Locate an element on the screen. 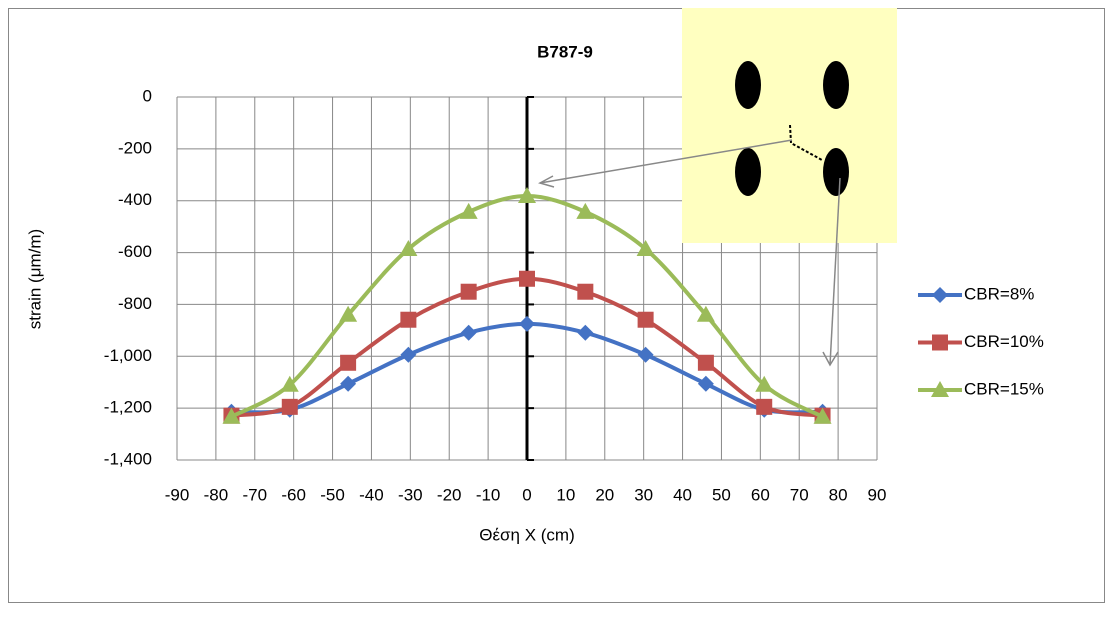 Image resolution: width=1114 pixels, height=617 pixels. y-axis-label: strain (μm/m) is located at coordinates (34, 279).